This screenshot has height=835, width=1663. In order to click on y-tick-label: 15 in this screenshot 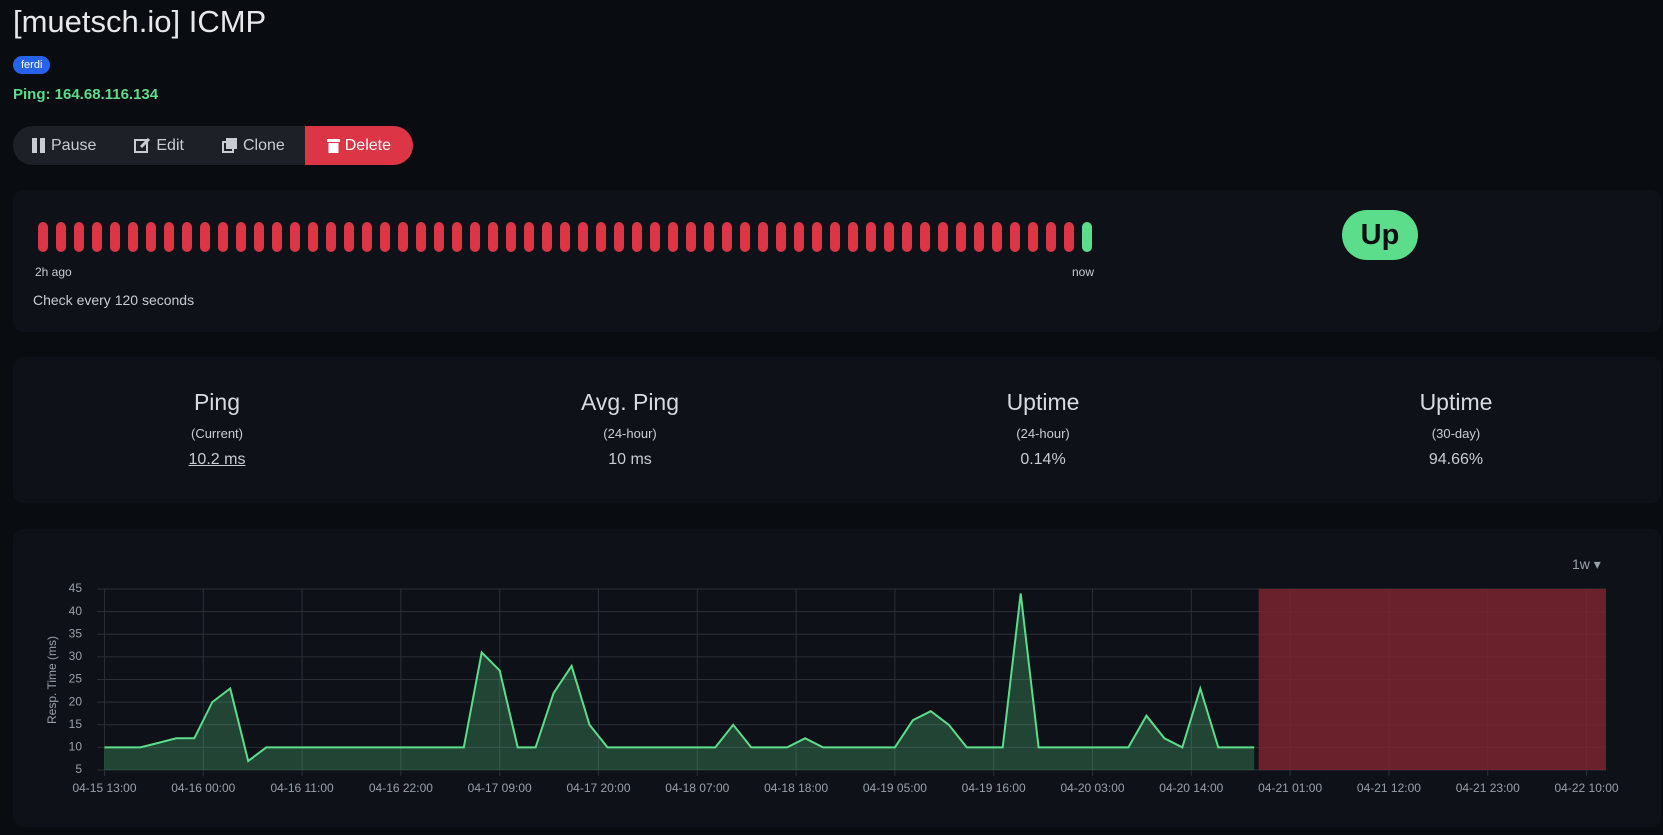, I will do `click(76, 724)`.